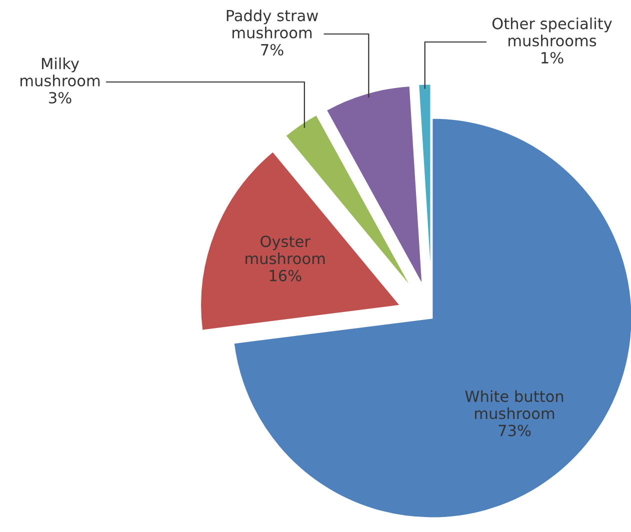 The height and width of the screenshot is (532, 631). What do you see at coordinates (60, 72) in the screenshot?
I see `slice-label: Milky mushroom` at bounding box center [60, 72].